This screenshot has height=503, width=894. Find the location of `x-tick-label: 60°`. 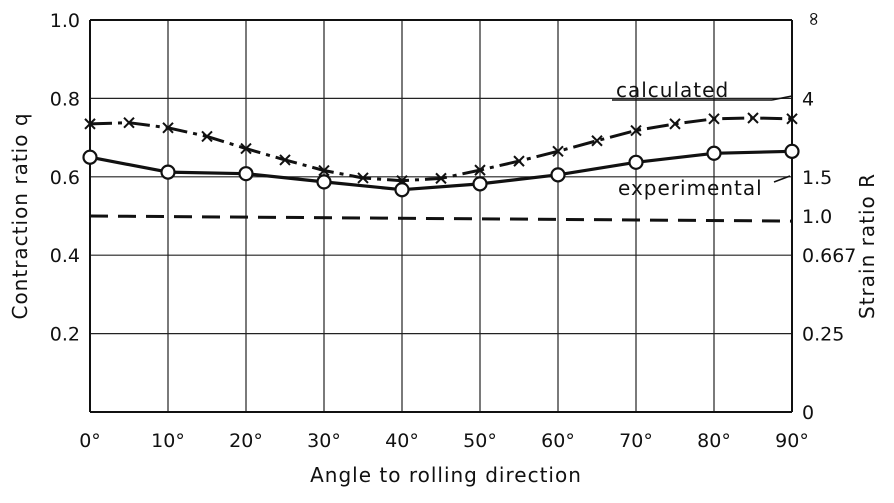

x-tick-label: 60° is located at coordinates (558, 441).